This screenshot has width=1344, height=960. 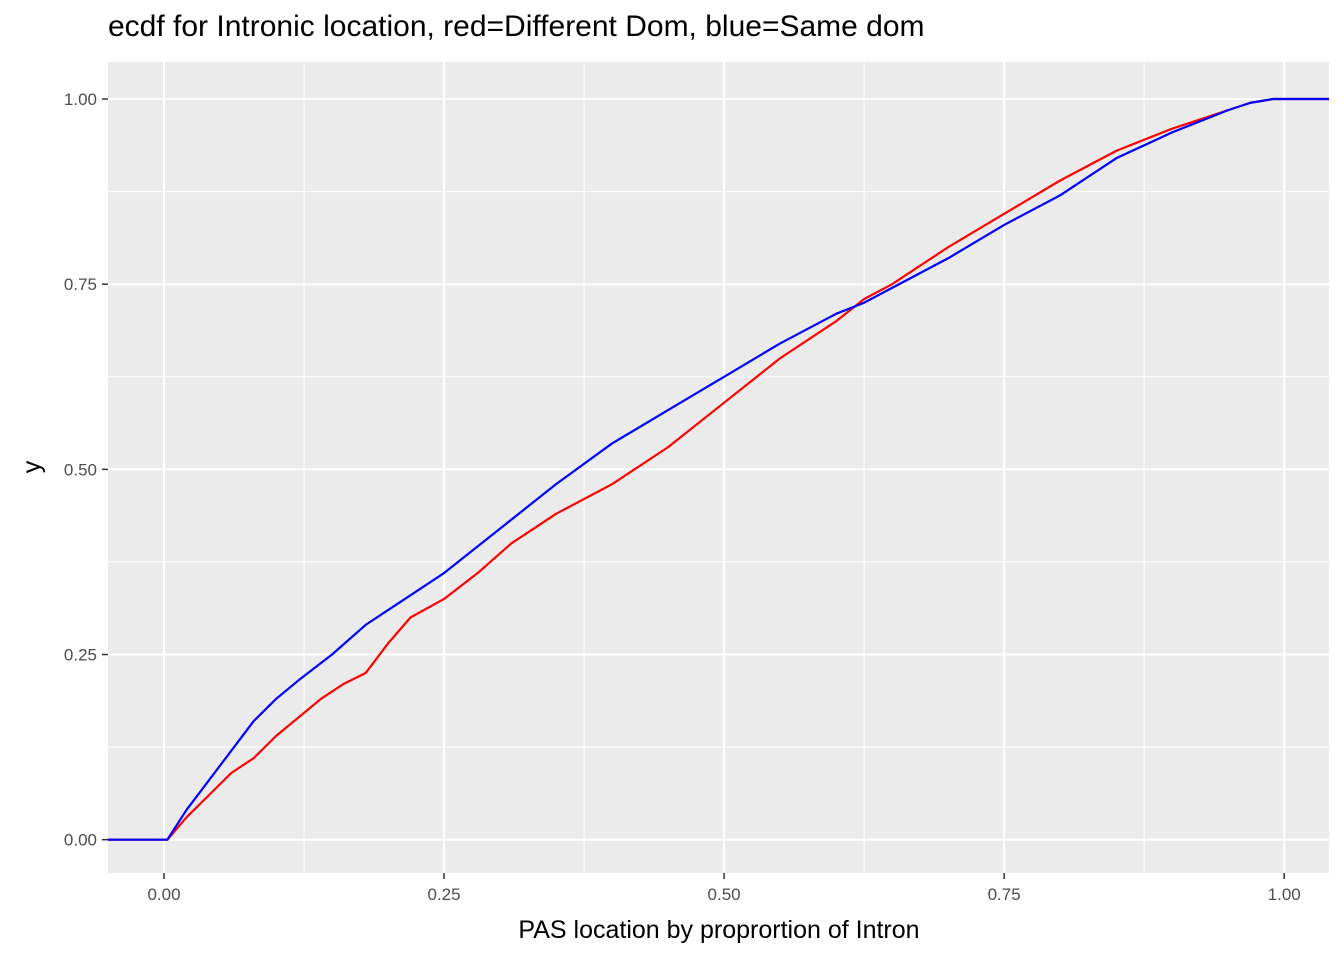 What do you see at coordinates (163, 894) in the screenshot?
I see `x-tick-label: 0.00` at bounding box center [163, 894].